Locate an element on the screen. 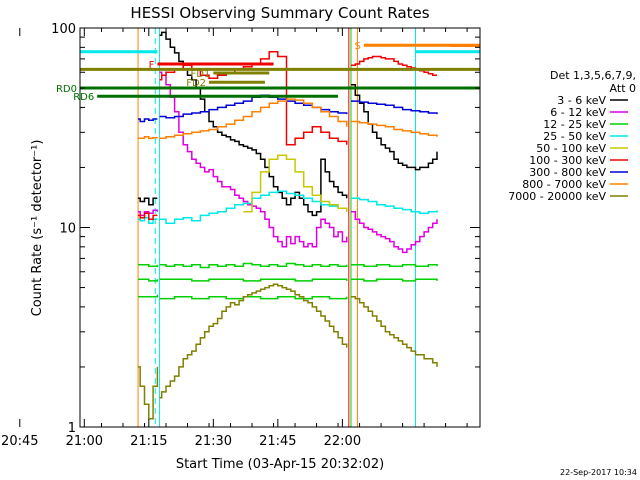 Image resolution: width=640 pixels, height=480 pixels. state-bar-label-rd0: RD0 is located at coordinates (66, 89).